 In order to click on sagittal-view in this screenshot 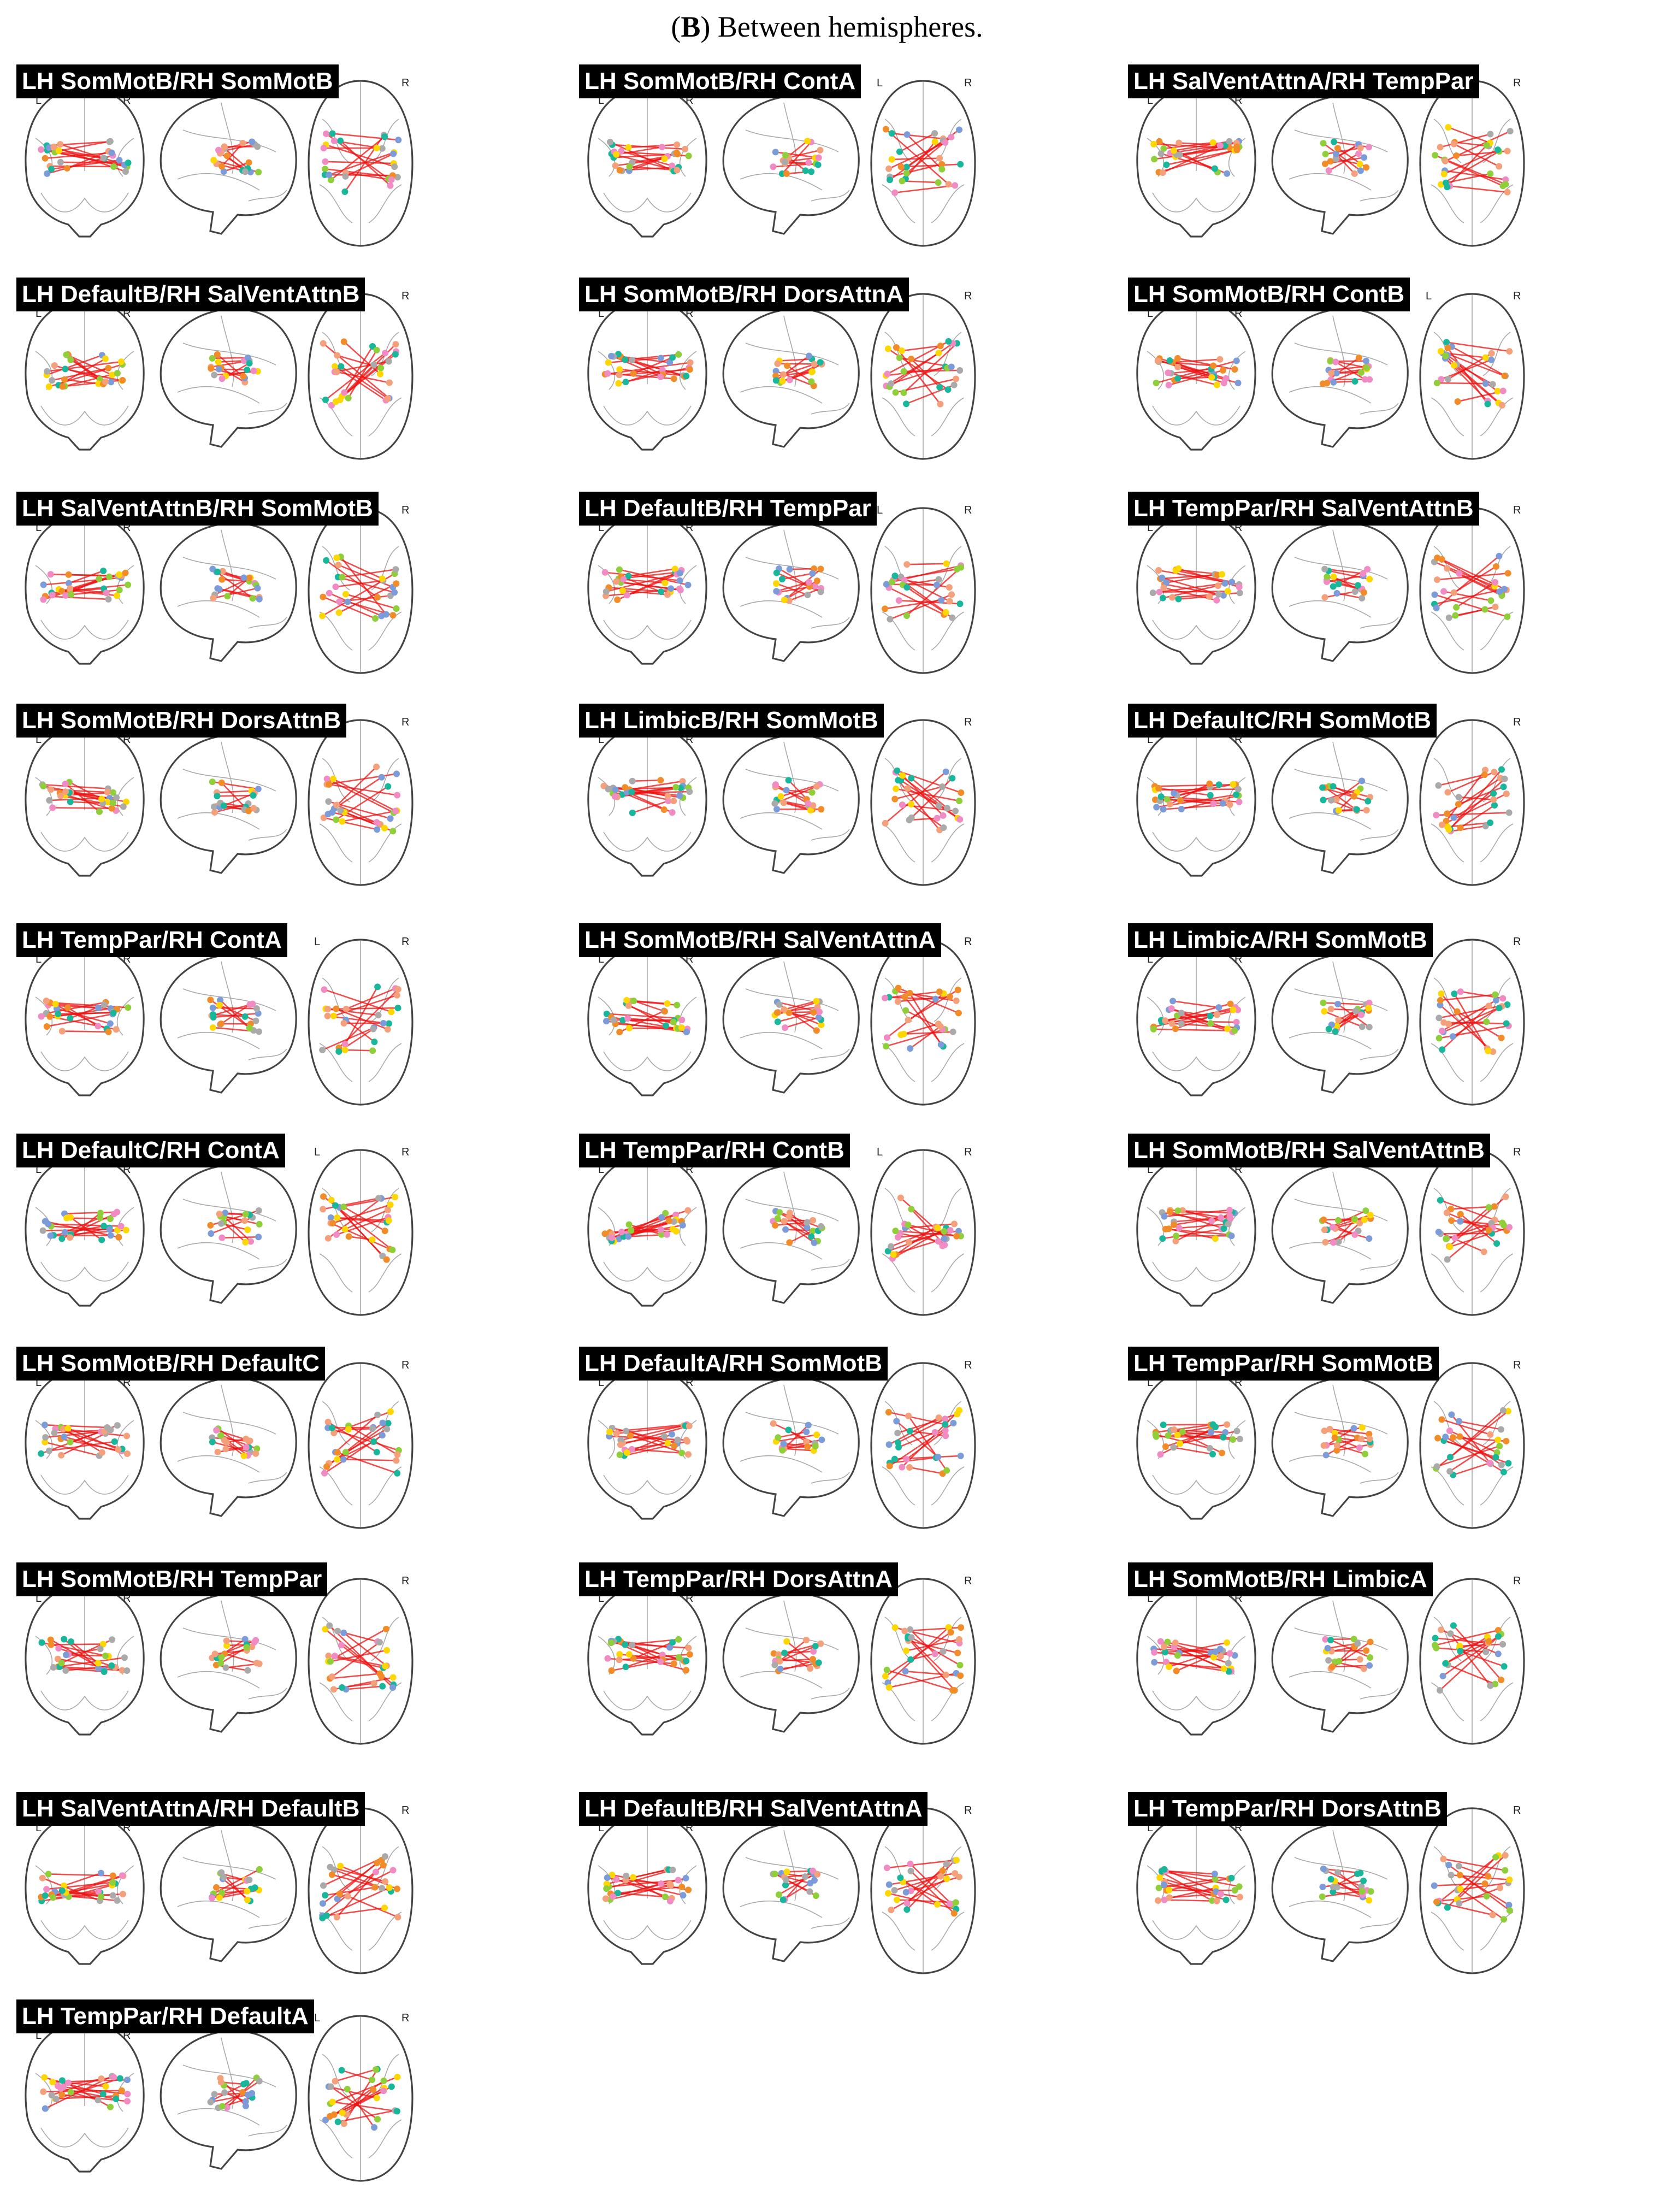, I will do `click(791, 1447)`.